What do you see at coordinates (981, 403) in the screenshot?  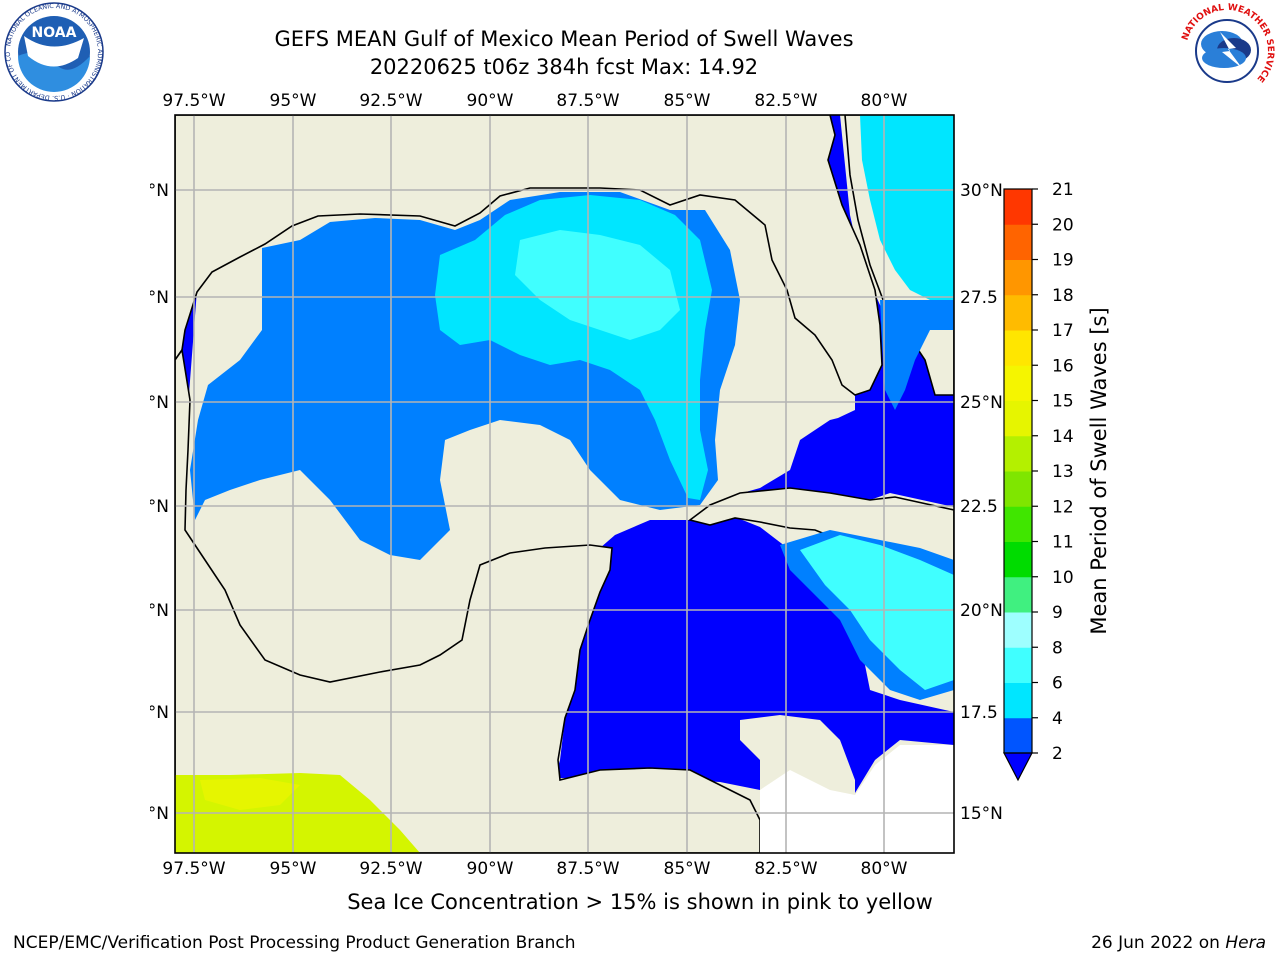 I see `lat-label-right: 25°N` at bounding box center [981, 403].